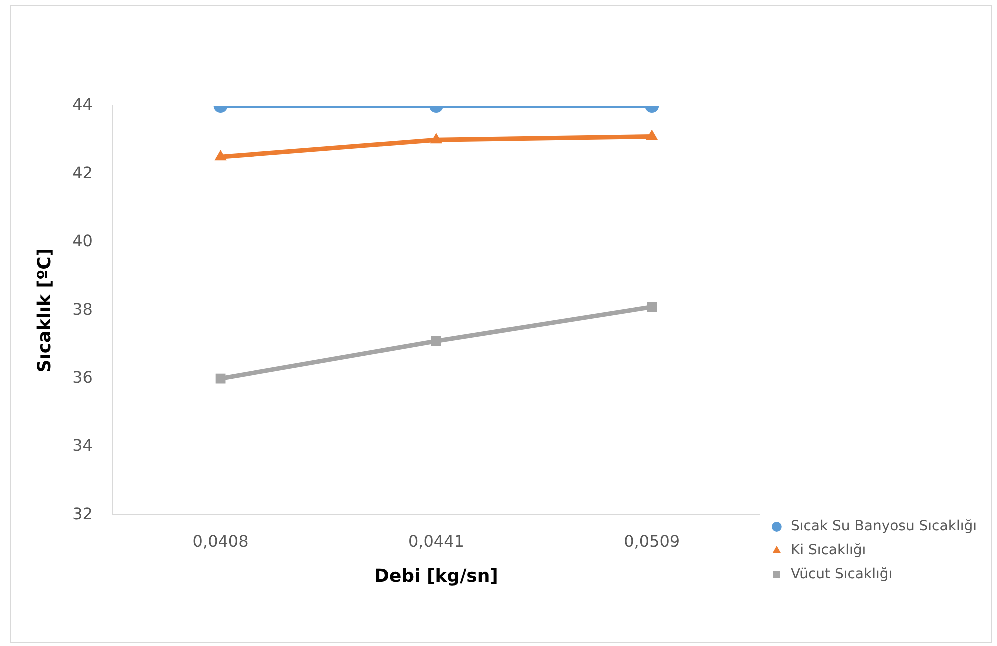 The width and height of the screenshot is (997, 646). I want to click on legend-label: Ki Sıcaklığı, so click(828, 550).